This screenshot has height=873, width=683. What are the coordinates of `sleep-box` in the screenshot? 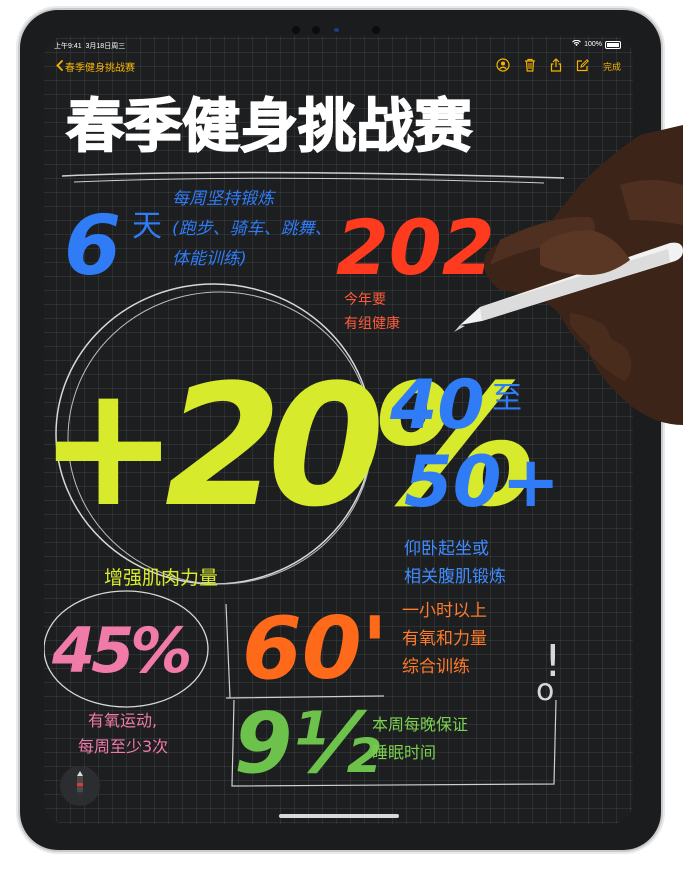 It's located at (394, 743).